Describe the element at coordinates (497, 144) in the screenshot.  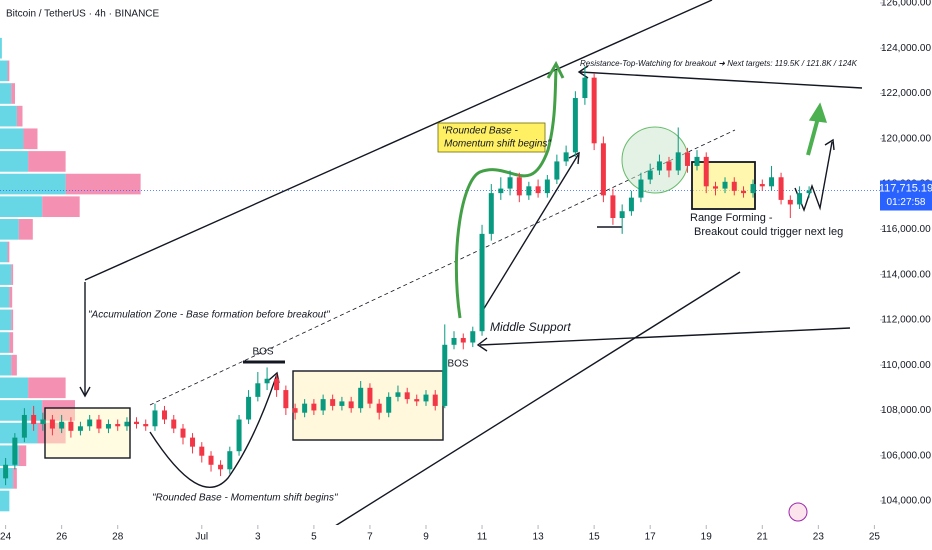
I see `annotation: Momentum shift begins"` at that location.